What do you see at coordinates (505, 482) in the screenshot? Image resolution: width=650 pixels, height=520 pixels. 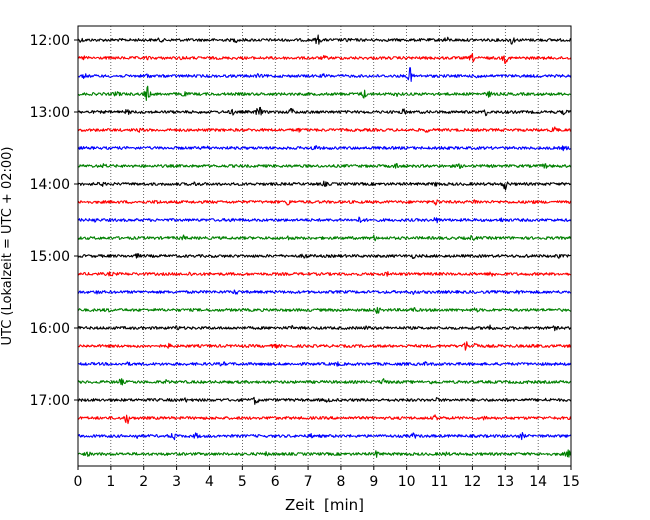 I see `x-tick-label: 13` at bounding box center [505, 482].